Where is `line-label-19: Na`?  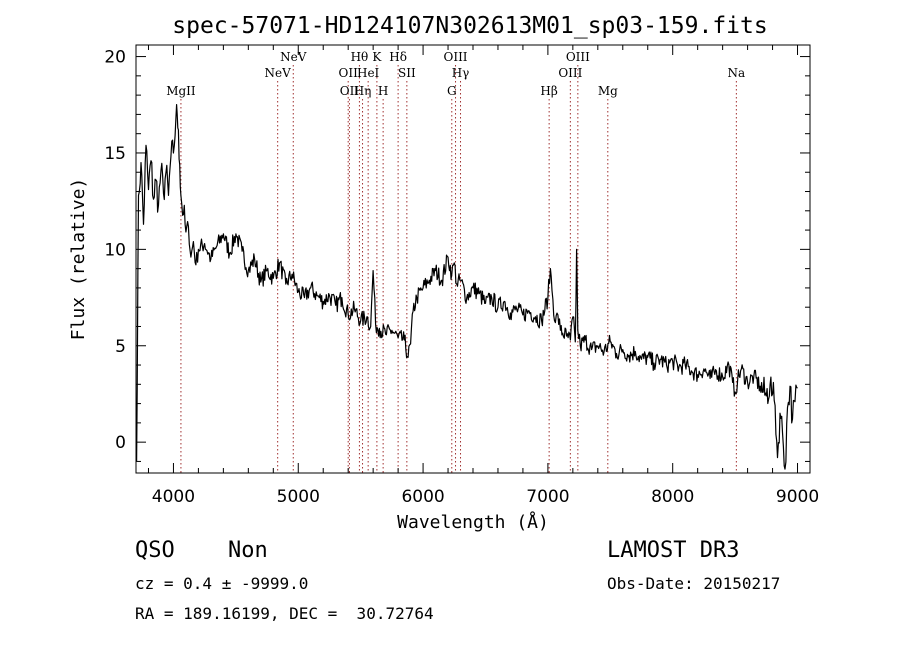 line-label-19: Na is located at coordinates (737, 73).